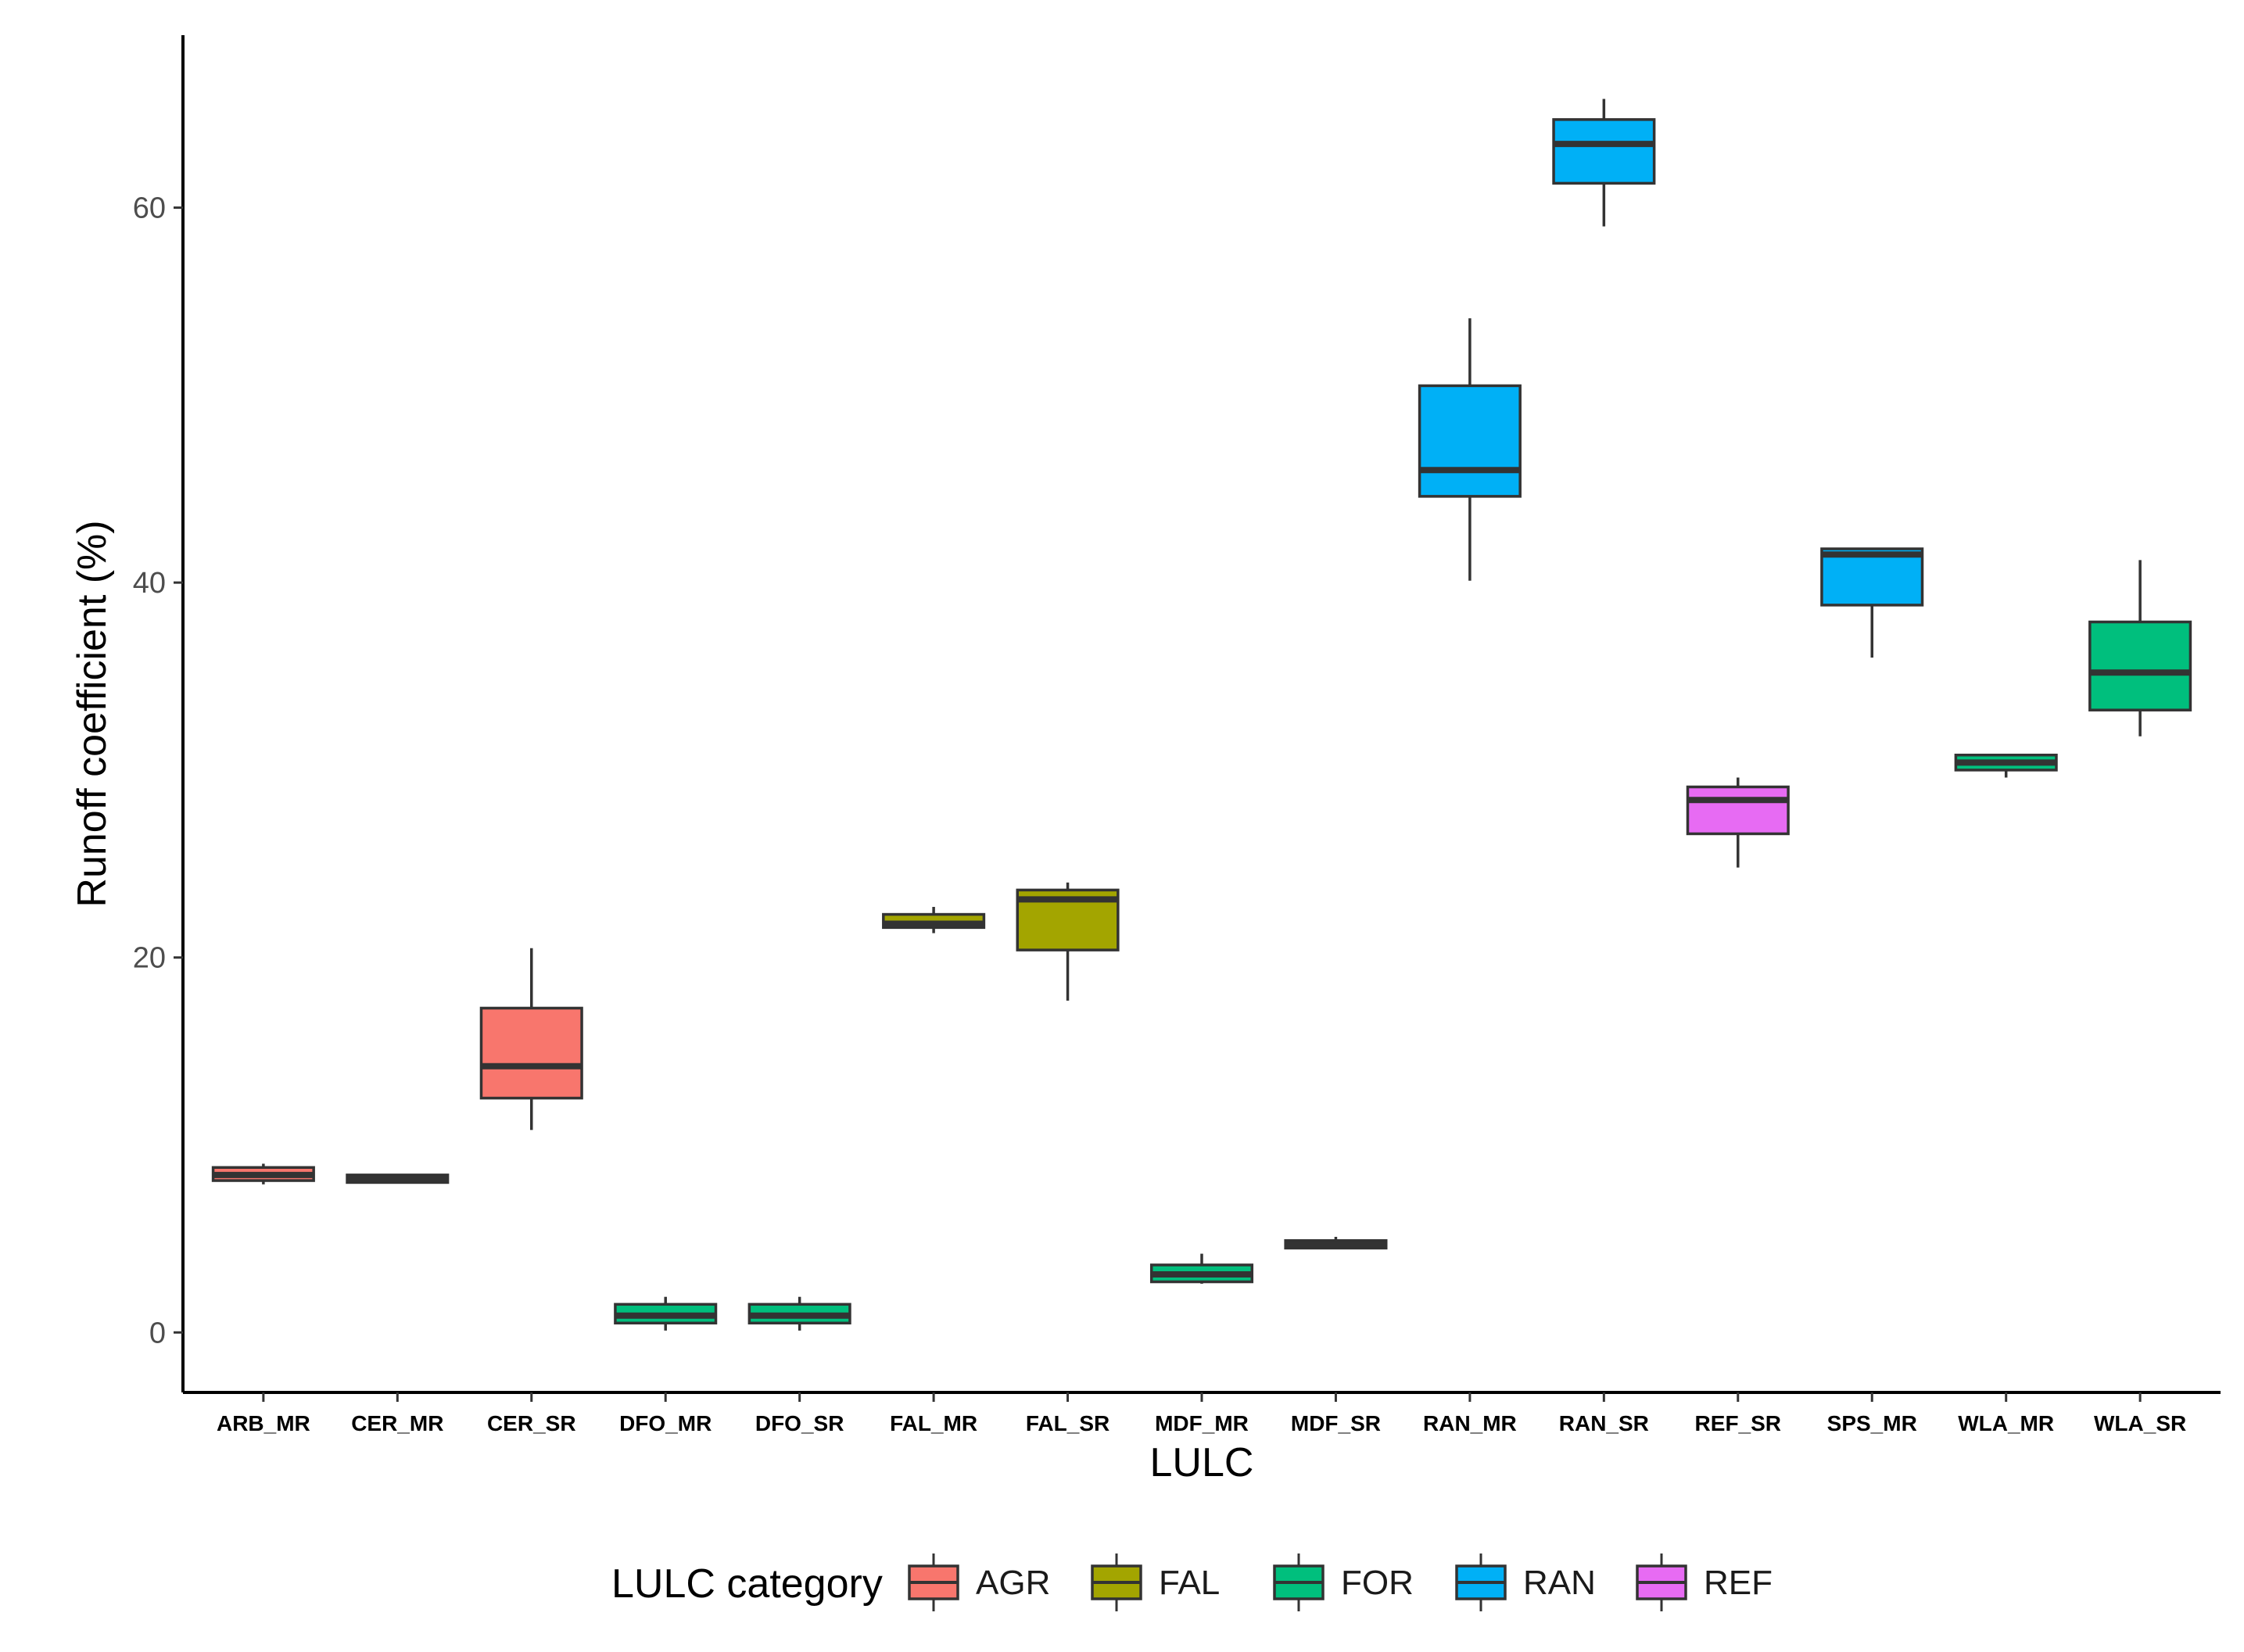 This screenshot has height=1652, width=2244. What do you see at coordinates (1155, 1582) in the screenshot?
I see `legend-key-fal: FAL` at bounding box center [1155, 1582].